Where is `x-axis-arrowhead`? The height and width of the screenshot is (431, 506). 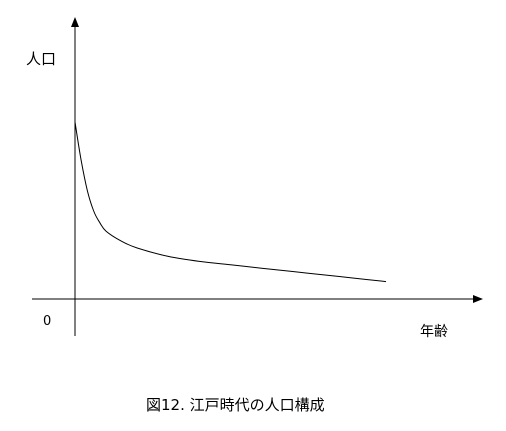 x-axis-arrowhead is located at coordinates (478, 299).